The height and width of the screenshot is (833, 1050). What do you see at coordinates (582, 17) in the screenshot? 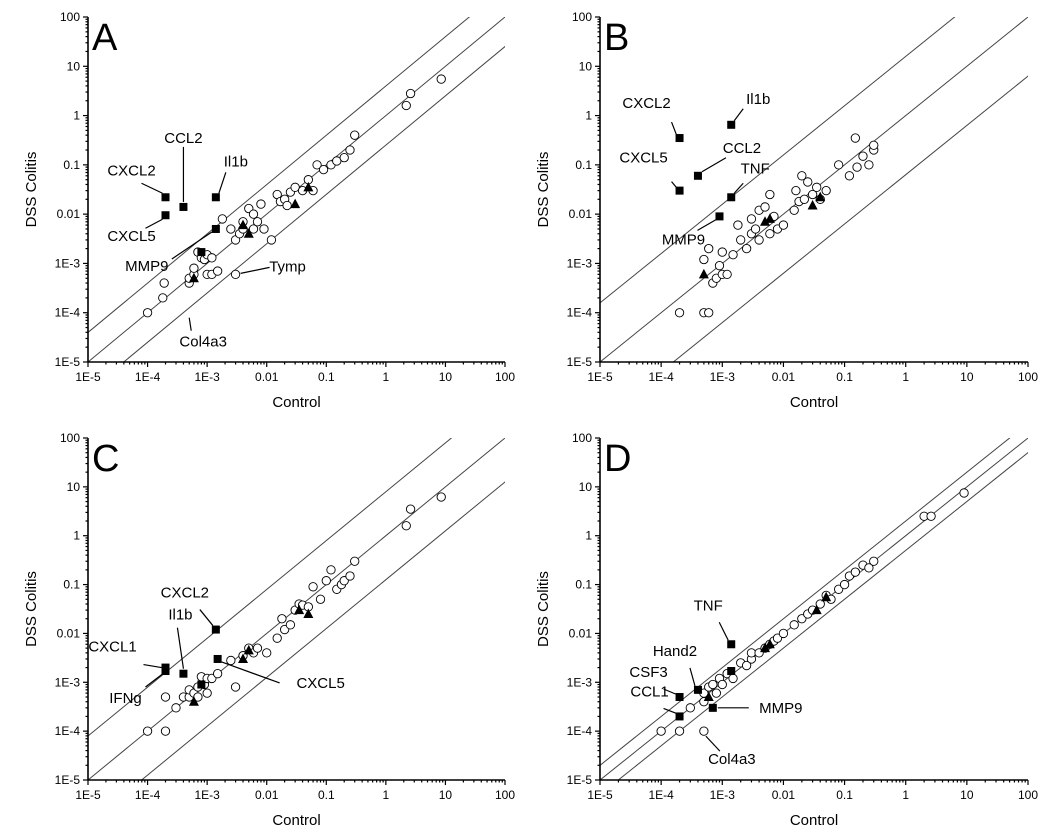
I see `y-tick-label: 100` at bounding box center [582, 17].